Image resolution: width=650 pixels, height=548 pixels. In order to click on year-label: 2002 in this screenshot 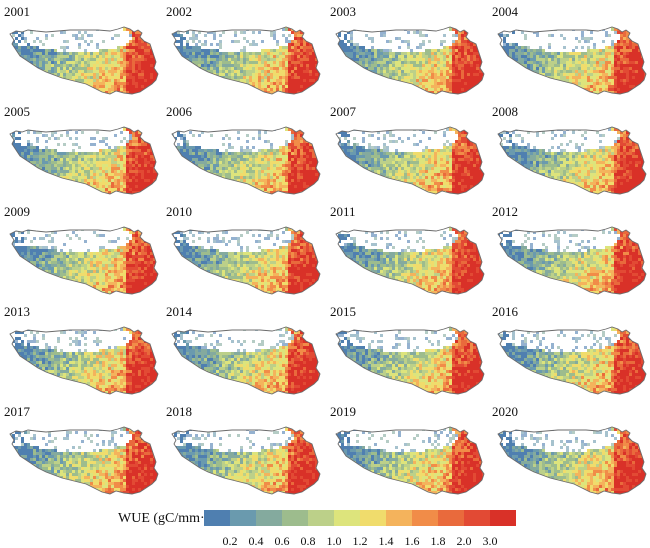, I will do `click(179, 12)`.